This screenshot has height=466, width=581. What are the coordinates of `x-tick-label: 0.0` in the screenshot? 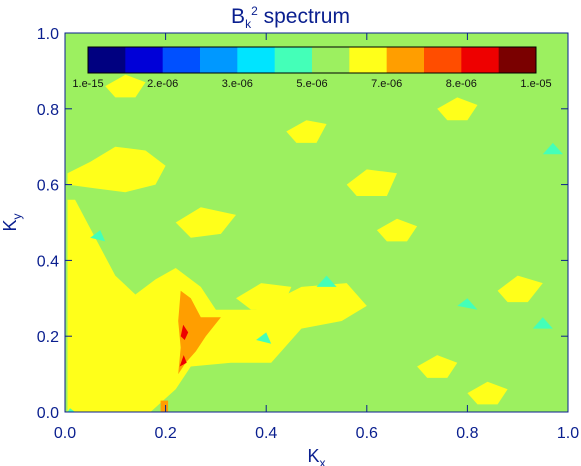 It's located at (65, 433).